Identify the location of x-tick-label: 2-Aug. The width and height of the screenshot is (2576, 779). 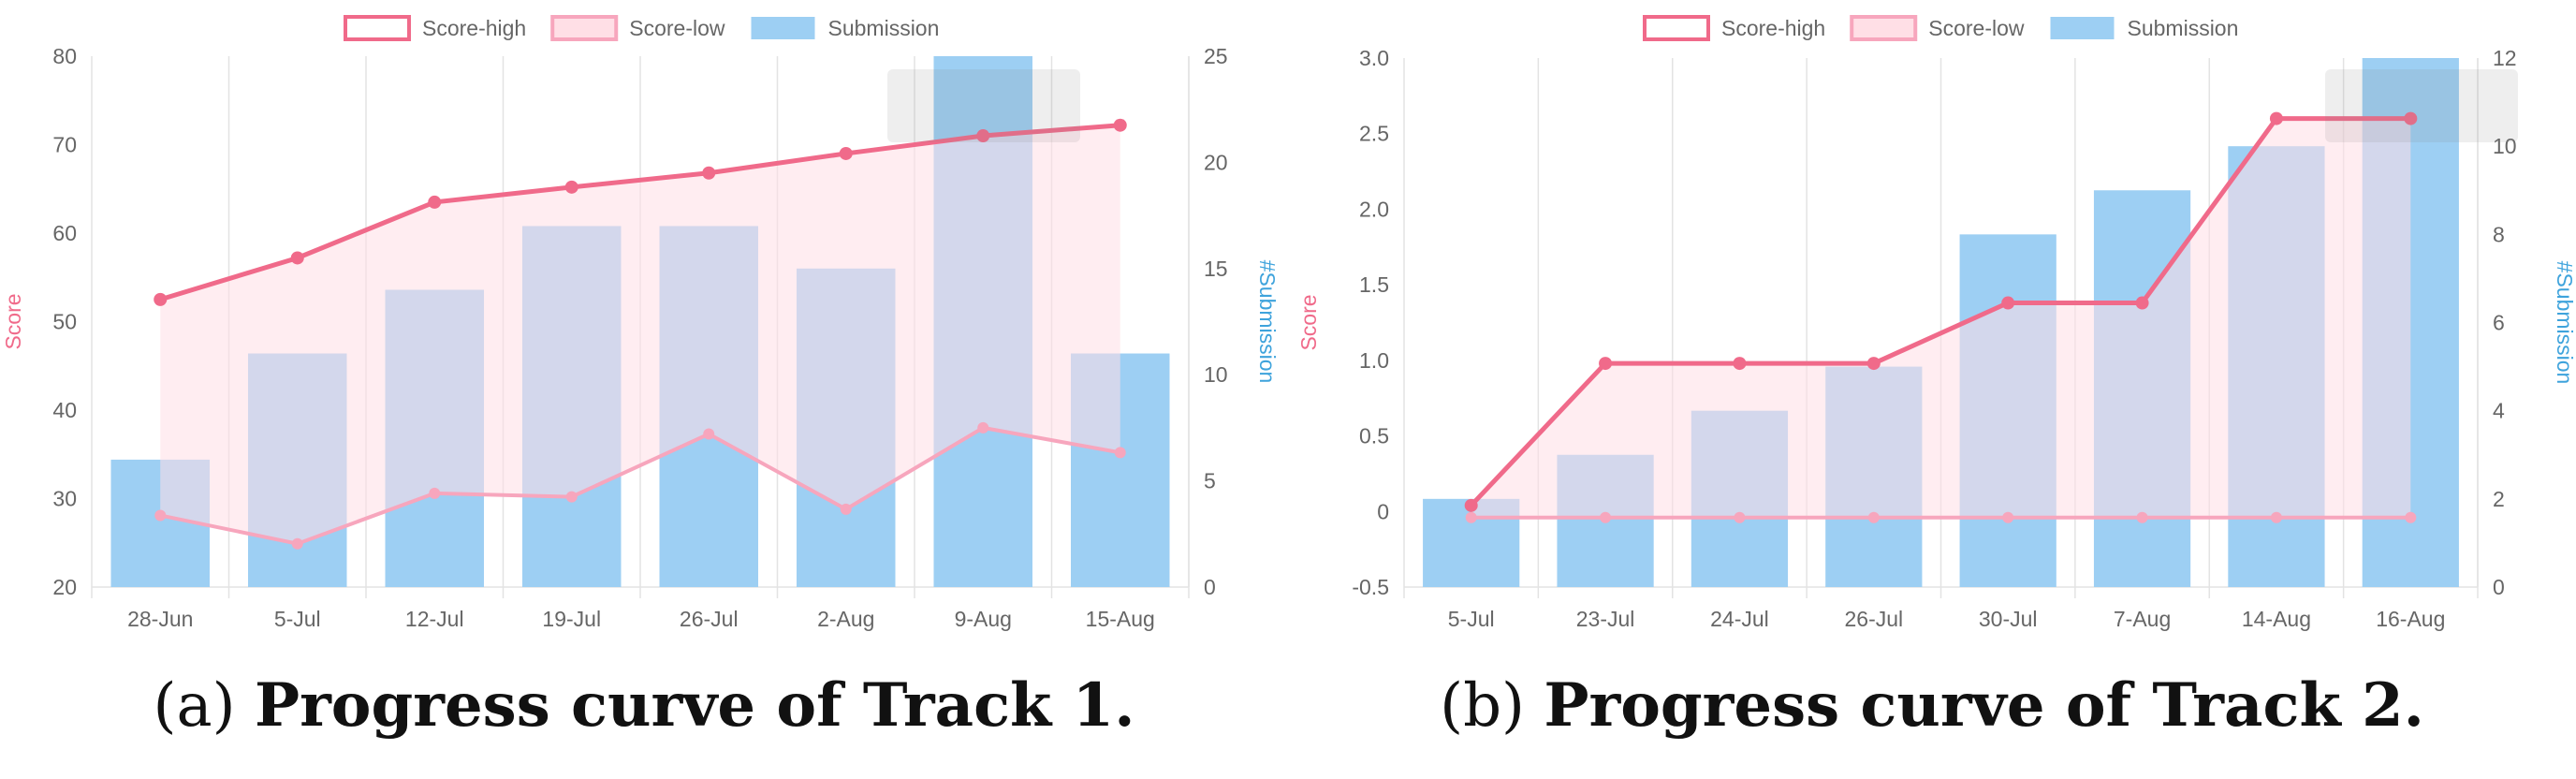
(845, 619).